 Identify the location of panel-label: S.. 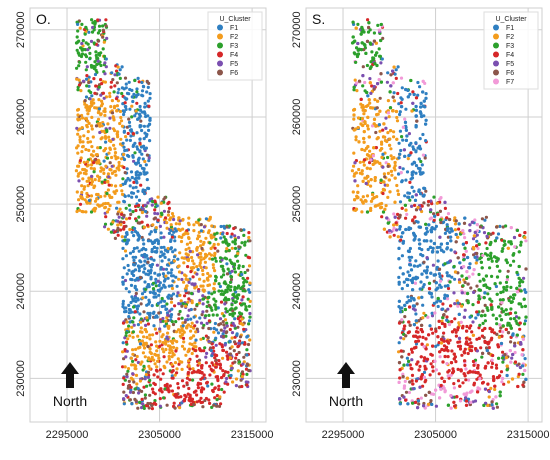
(318, 19).